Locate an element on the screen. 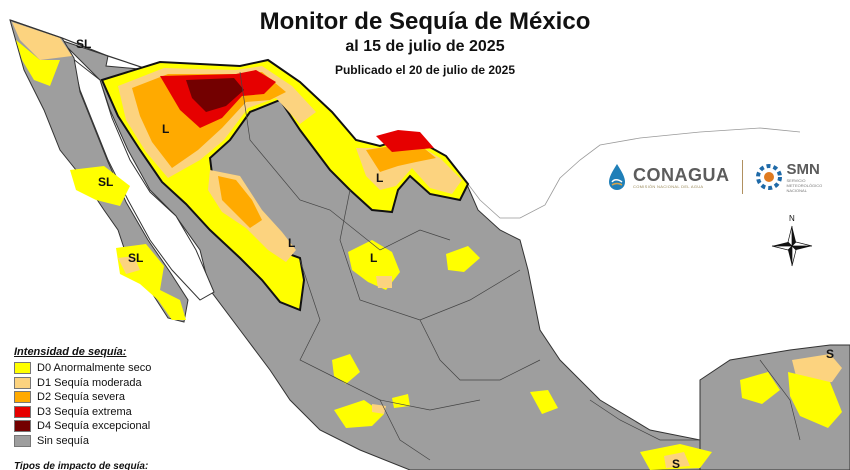 Image resolution: width=850 pixels, height=470 pixels. label-sl-baja-north: SL is located at coordinates (83, 44).